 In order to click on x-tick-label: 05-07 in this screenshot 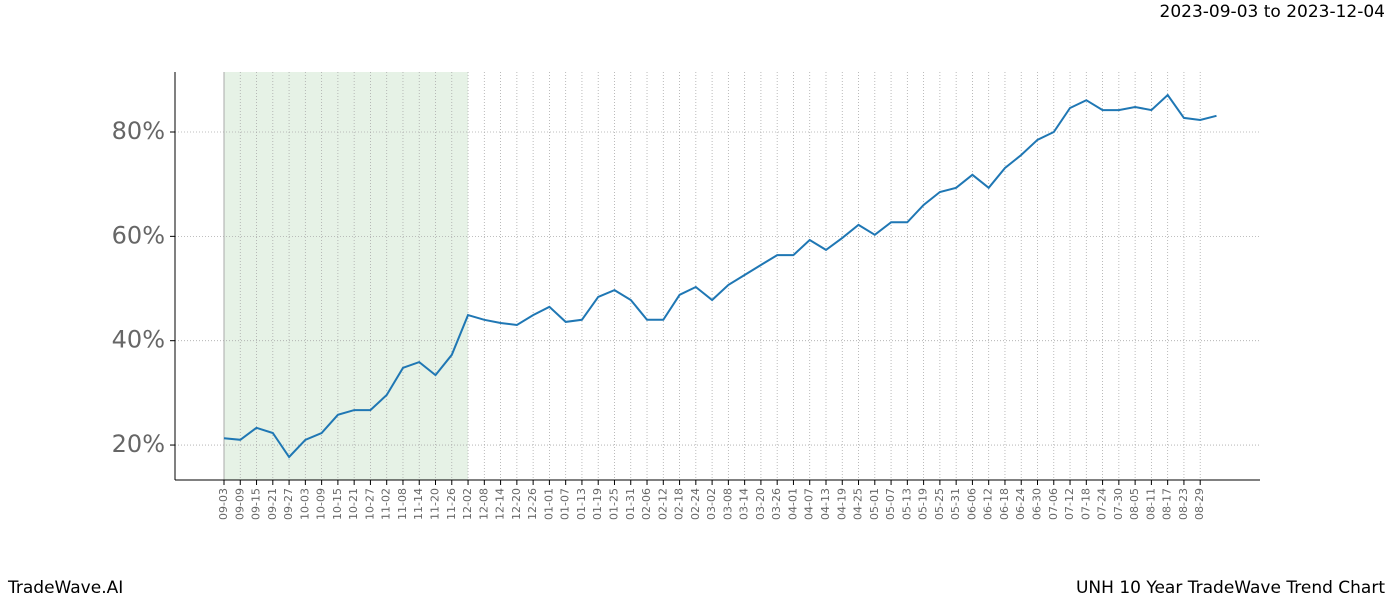, I will do `click(890, 504)`.